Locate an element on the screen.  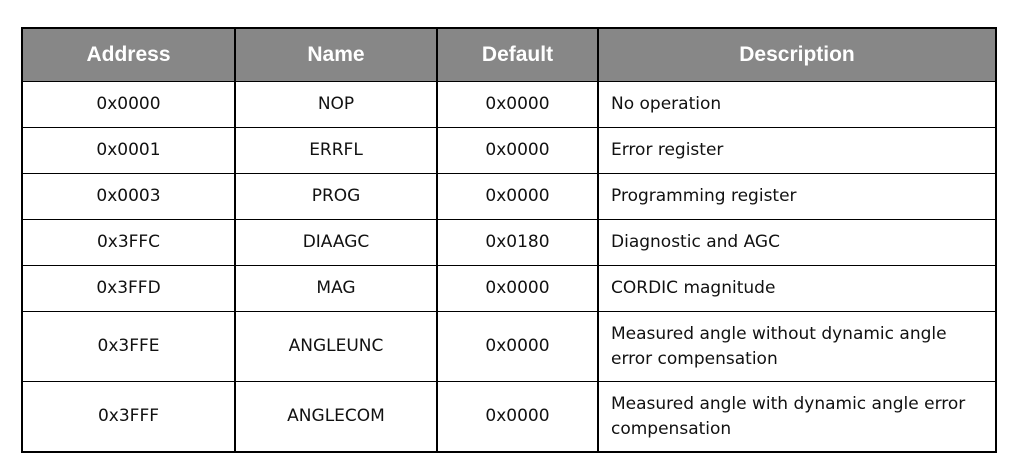
cell-description: Diagnostic and AGC is located at coordinates (797, 242).